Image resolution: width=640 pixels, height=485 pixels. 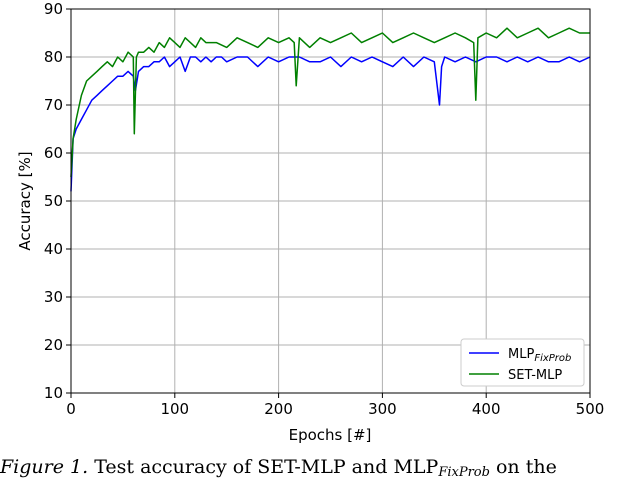 I want to click on x-axis-label: Epochs [#], so click(x=330, y=435).